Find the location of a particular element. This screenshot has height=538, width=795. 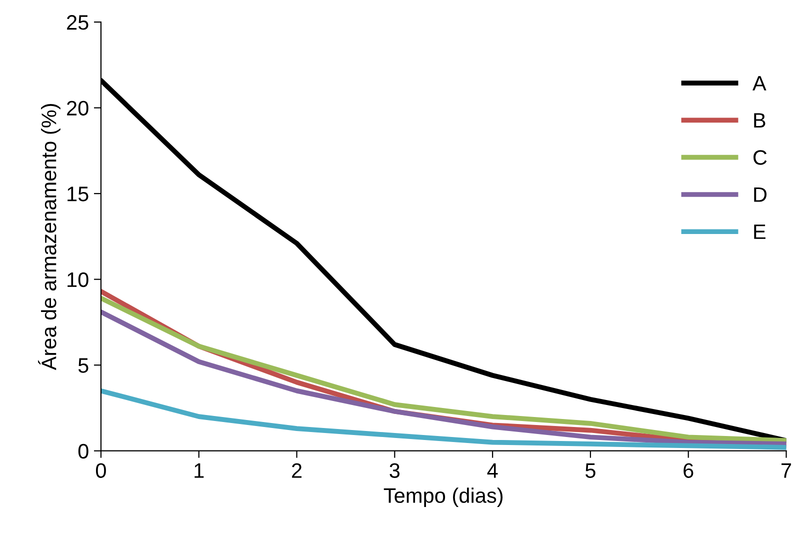

x-tick-label: 5 is located at coordinates (591, 470).